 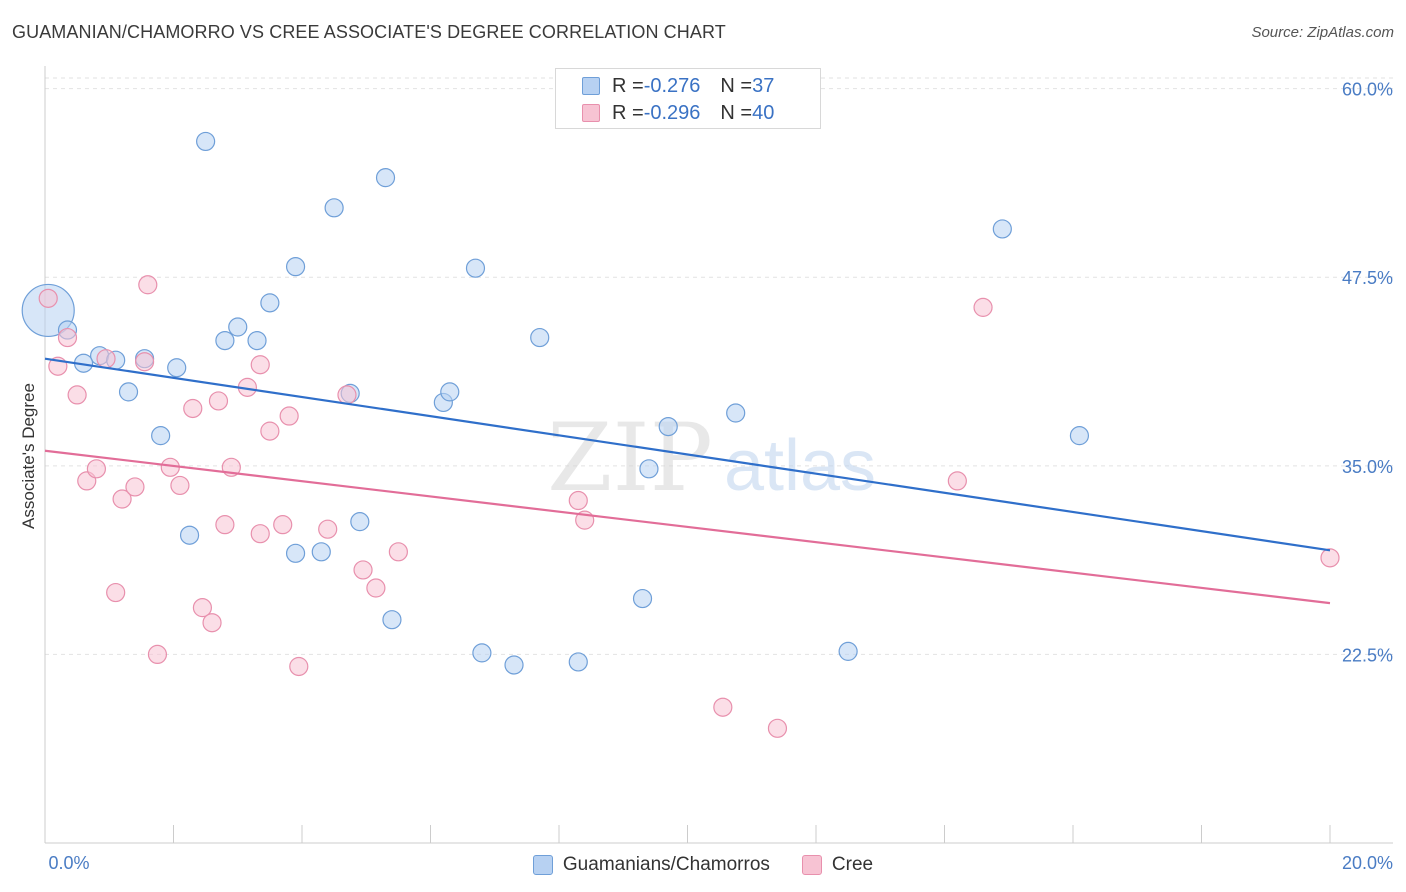 I want to click on series-legend-cree: Cree, so click(x=837, y=865).